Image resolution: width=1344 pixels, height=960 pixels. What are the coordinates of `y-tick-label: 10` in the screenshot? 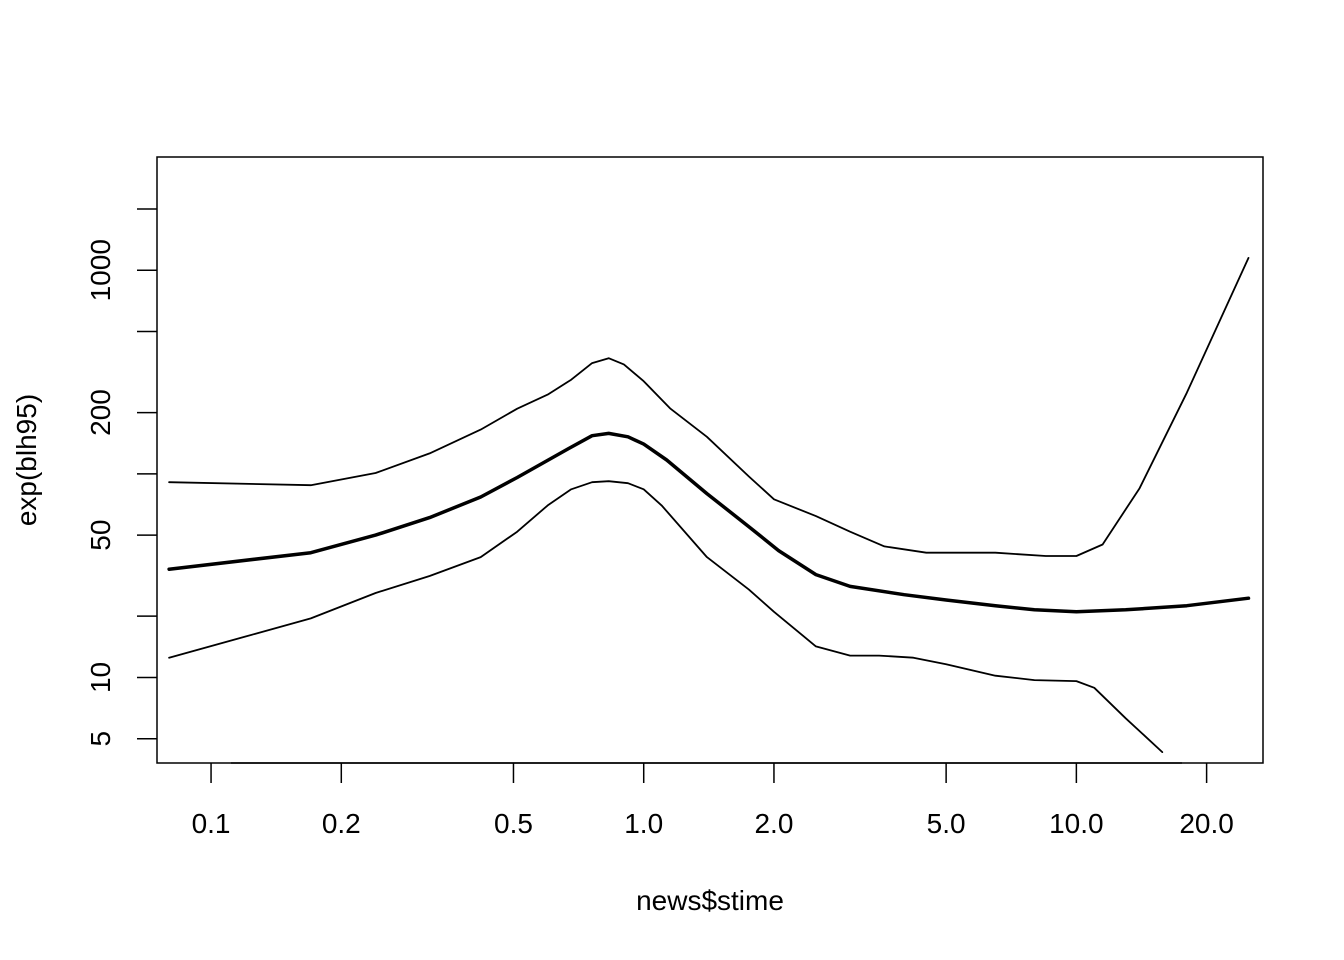 It's located at (100, 677).